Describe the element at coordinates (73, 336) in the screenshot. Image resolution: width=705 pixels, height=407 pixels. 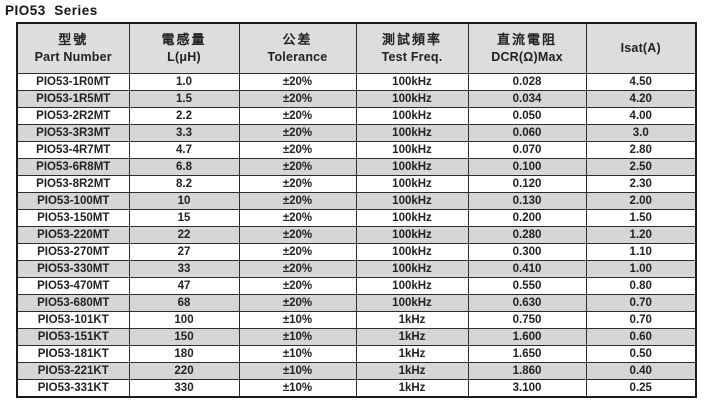
I see `cell-part-number: PIO53-151KT` at that location.